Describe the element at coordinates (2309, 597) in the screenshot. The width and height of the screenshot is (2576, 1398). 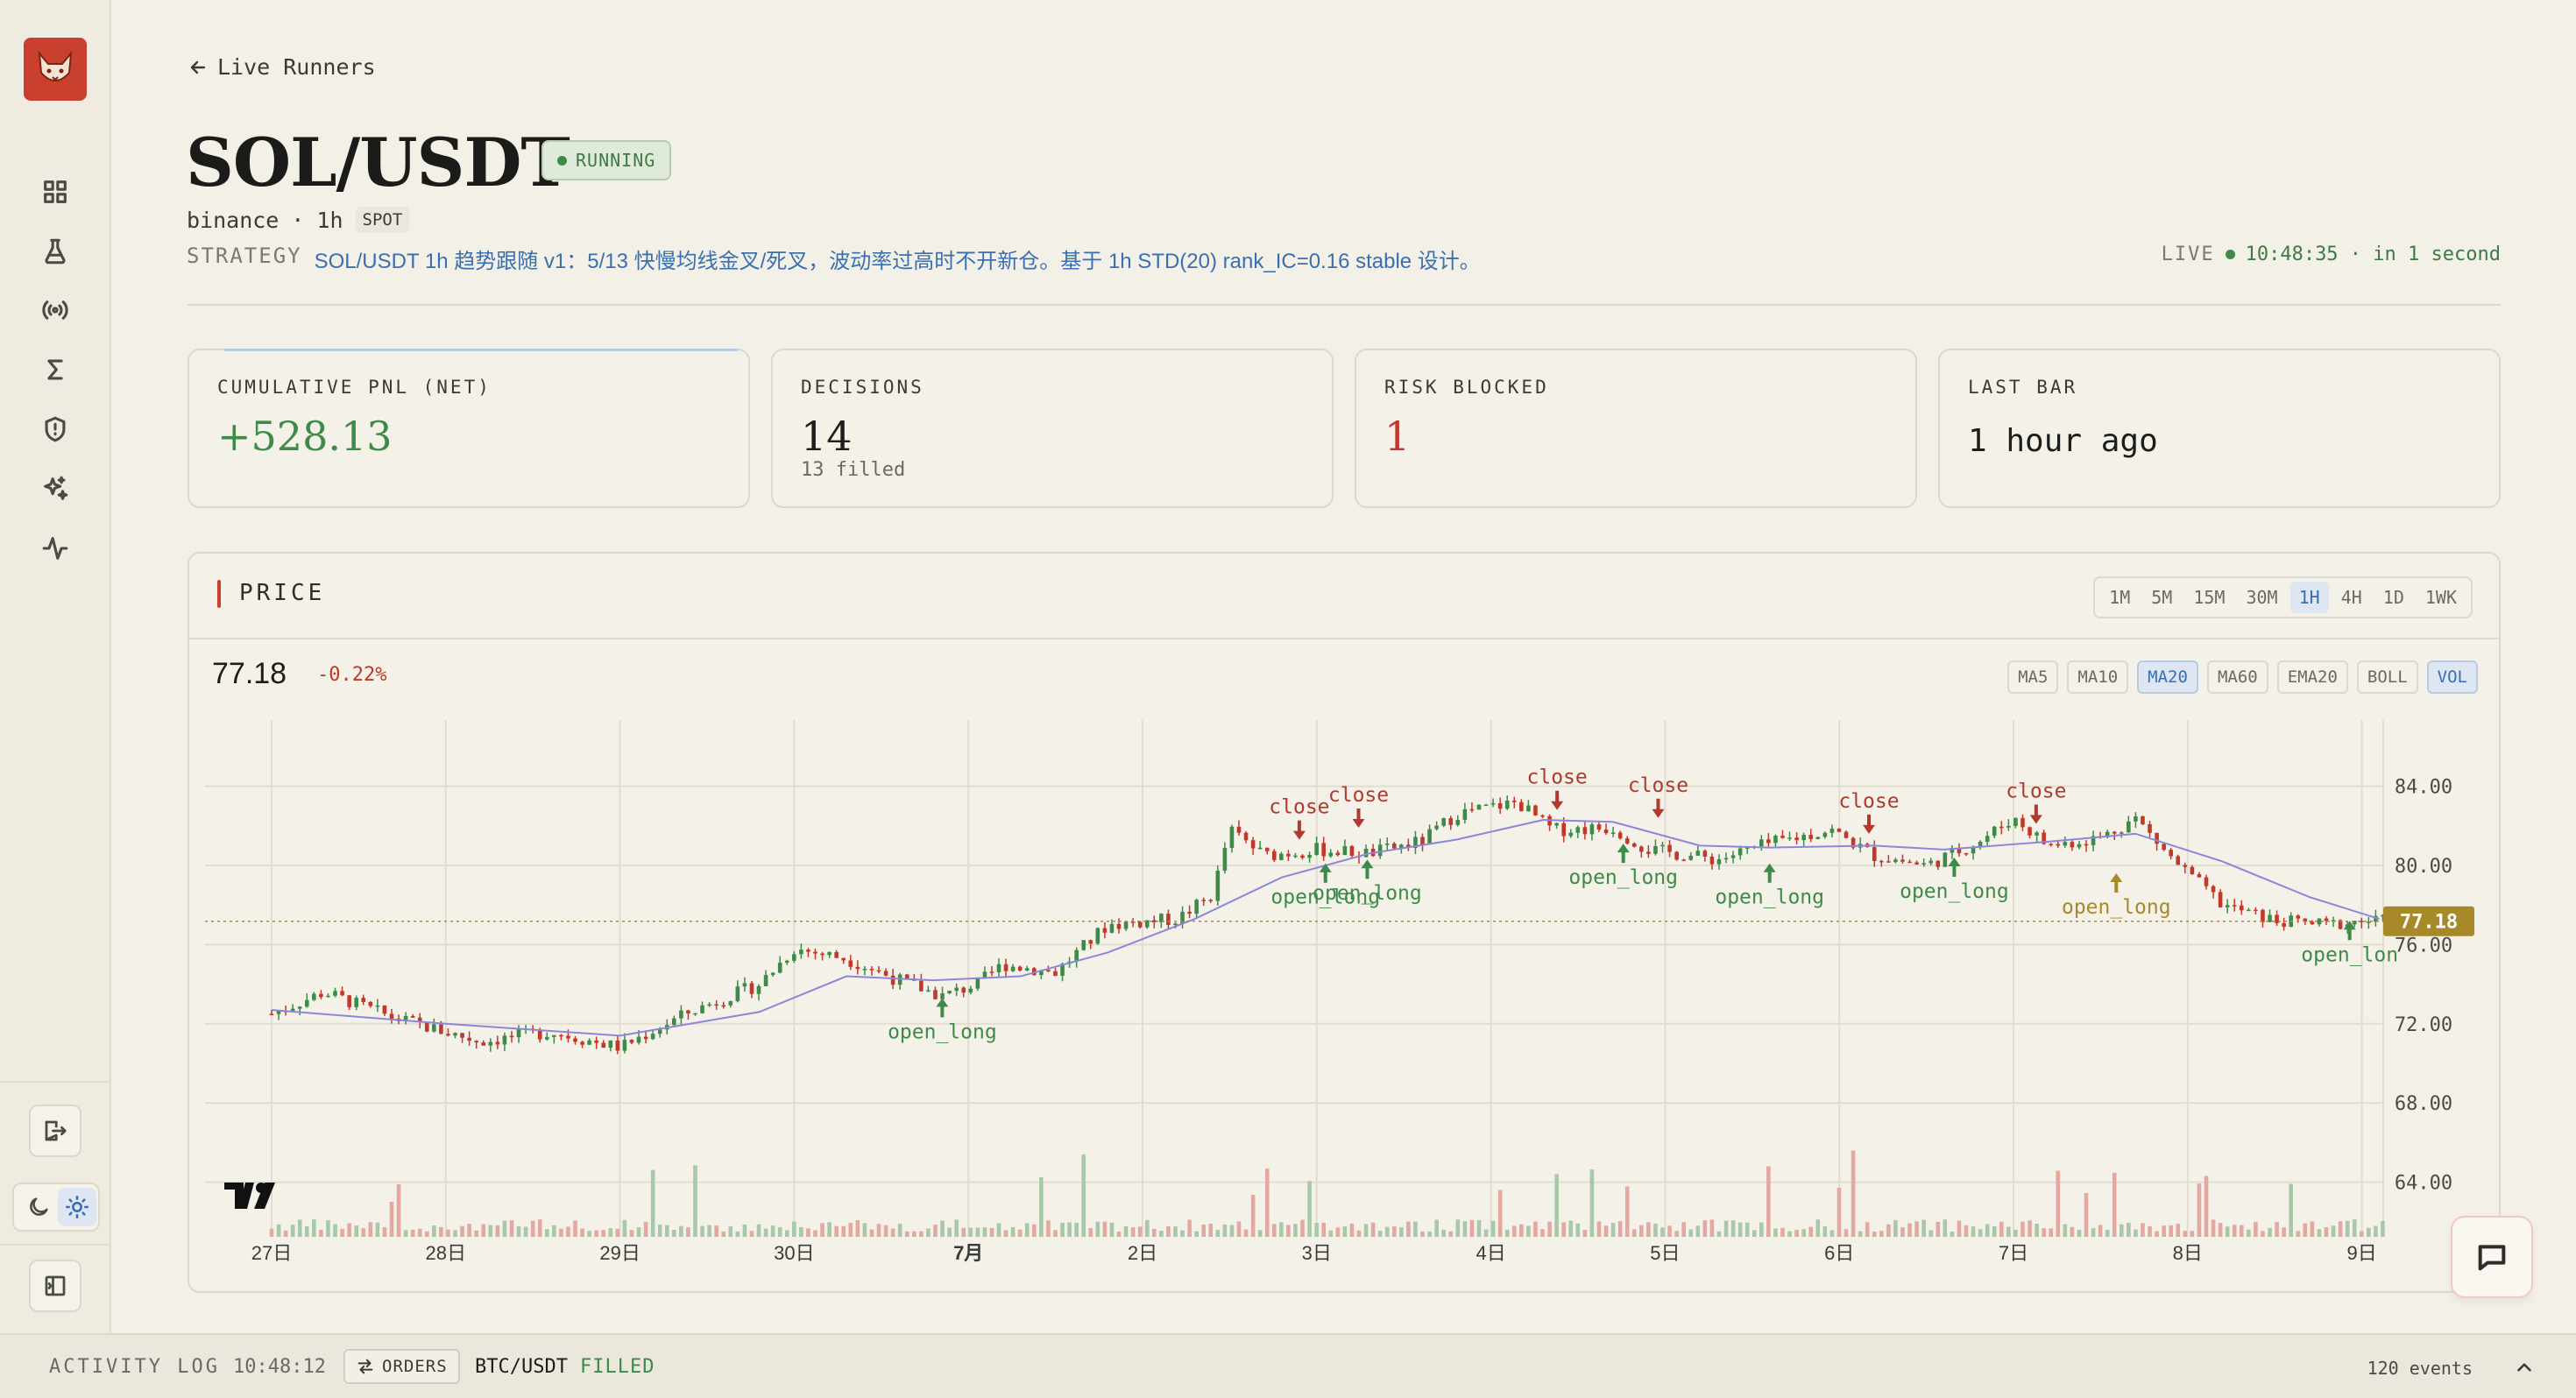
I see `timeframe-1h: 1H` at that location.